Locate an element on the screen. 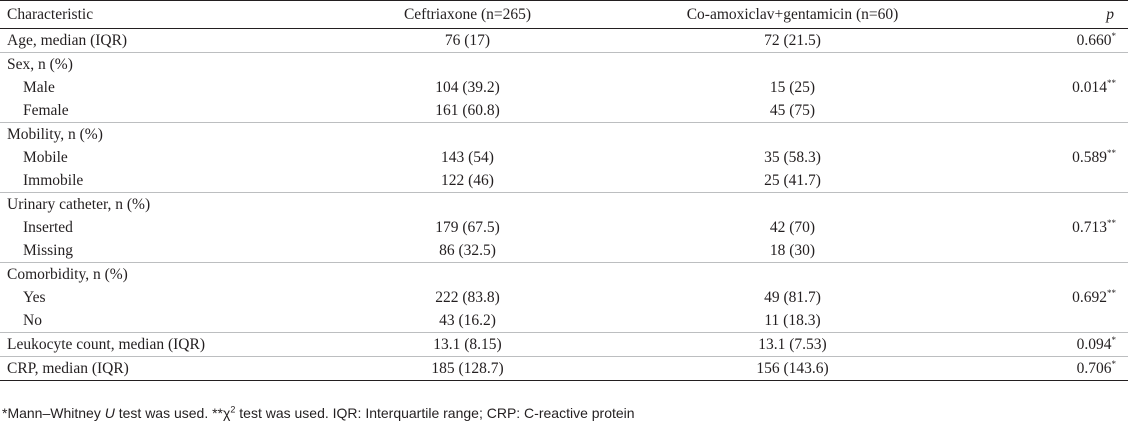 This screenshot has height=428, width=1128. coamoxiclav-value: 18 (30) is located at coordinates (792, 250).